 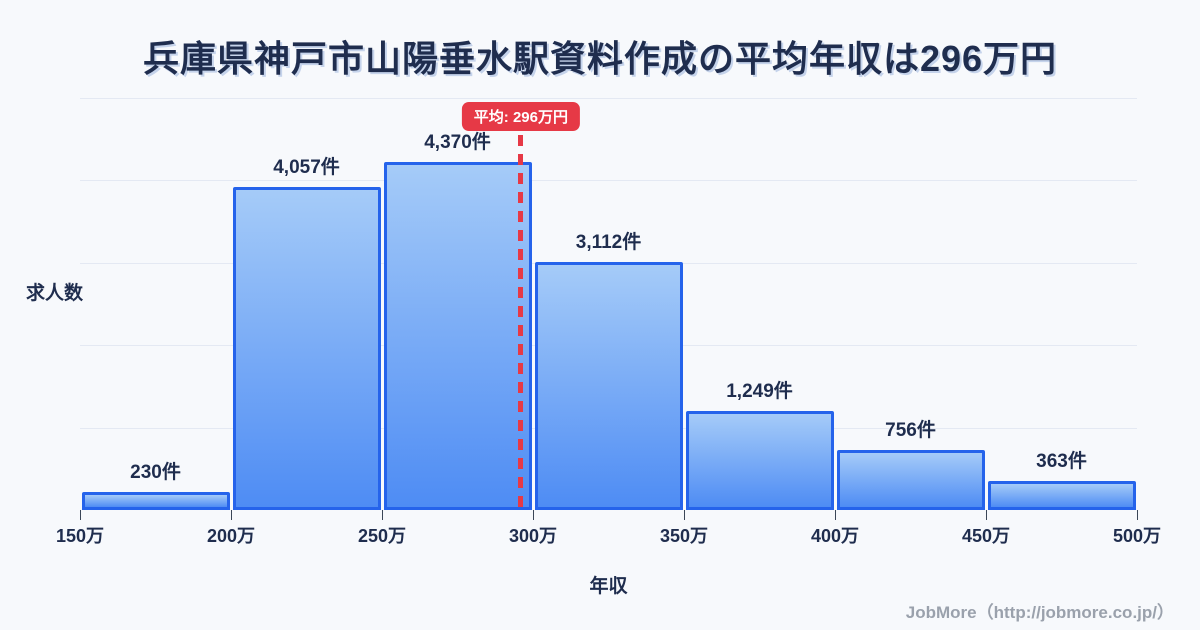 What do you see at coordinates (457, 142) in the screenshot?
I see `bar-value-label: 4,370件` at bounding box center [457, 142].